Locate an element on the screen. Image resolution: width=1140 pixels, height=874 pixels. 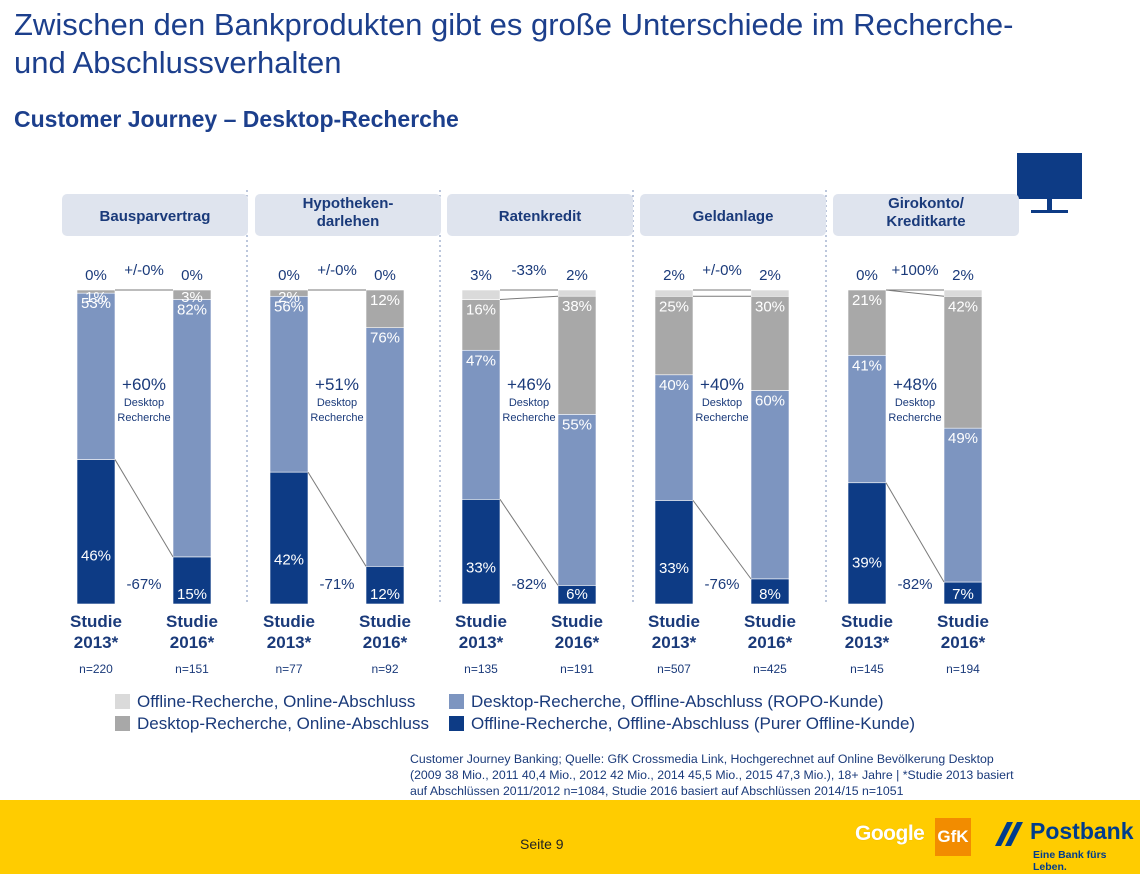
postbank-name: Postbank is located at coordinates (1082, 831).